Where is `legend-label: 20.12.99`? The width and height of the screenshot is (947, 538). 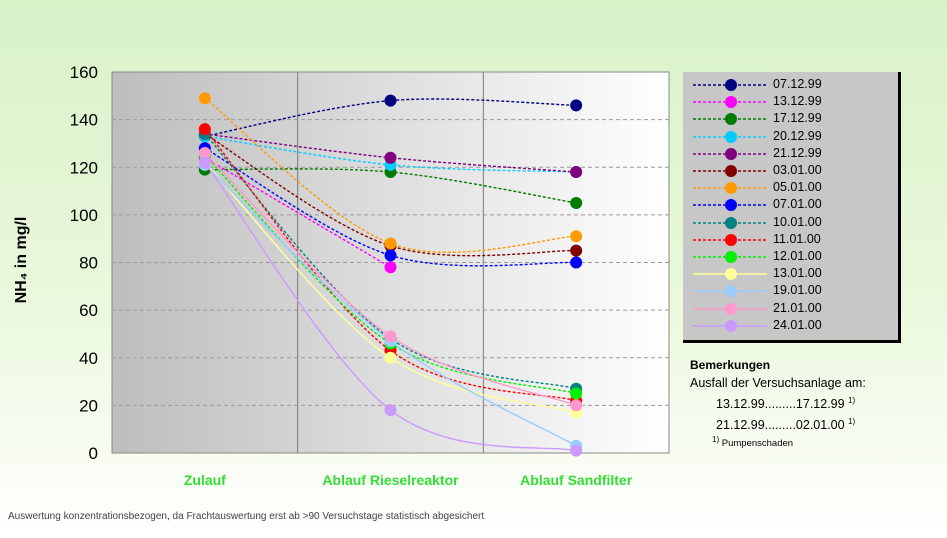 legend-label: 20.12.99 is located at coordinates (797, 135).